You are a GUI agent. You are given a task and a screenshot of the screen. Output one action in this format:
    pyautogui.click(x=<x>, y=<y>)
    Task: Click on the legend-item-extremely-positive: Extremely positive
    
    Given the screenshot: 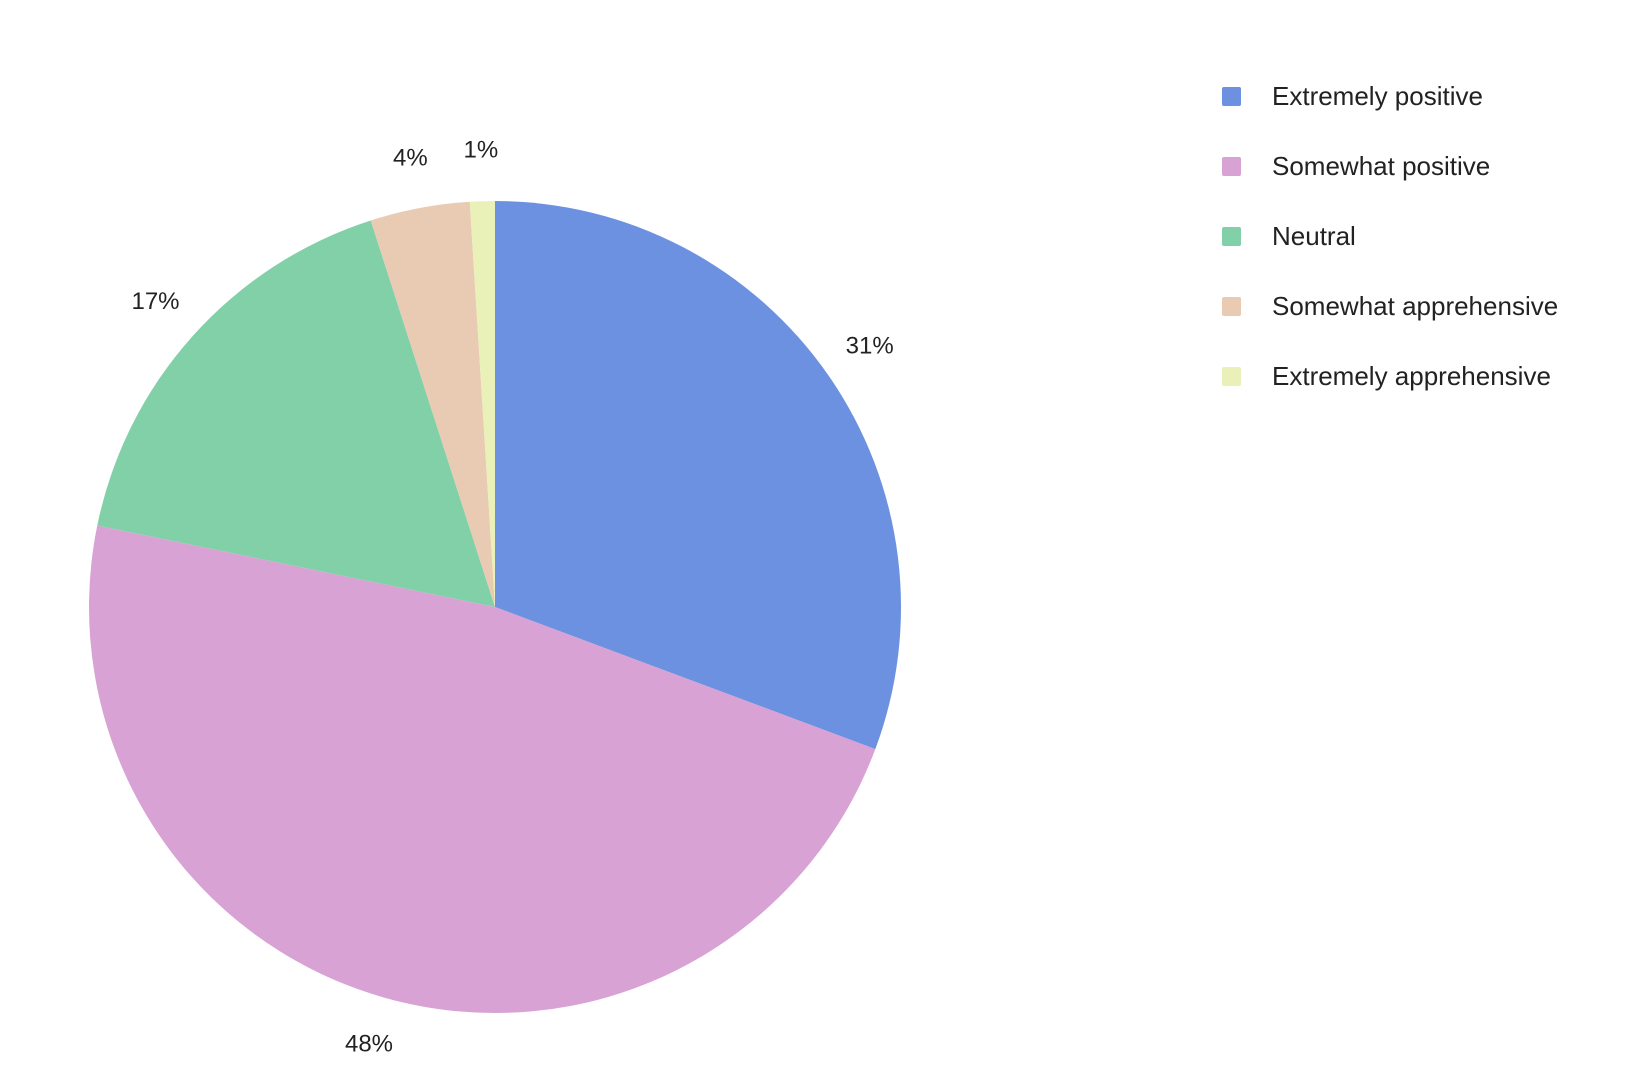 What is the action you would take?
    pyautogui.click(x=1390, y=96)
    